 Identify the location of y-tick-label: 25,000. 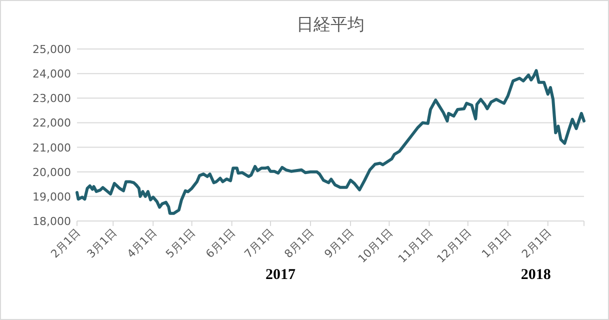
(51, 49).